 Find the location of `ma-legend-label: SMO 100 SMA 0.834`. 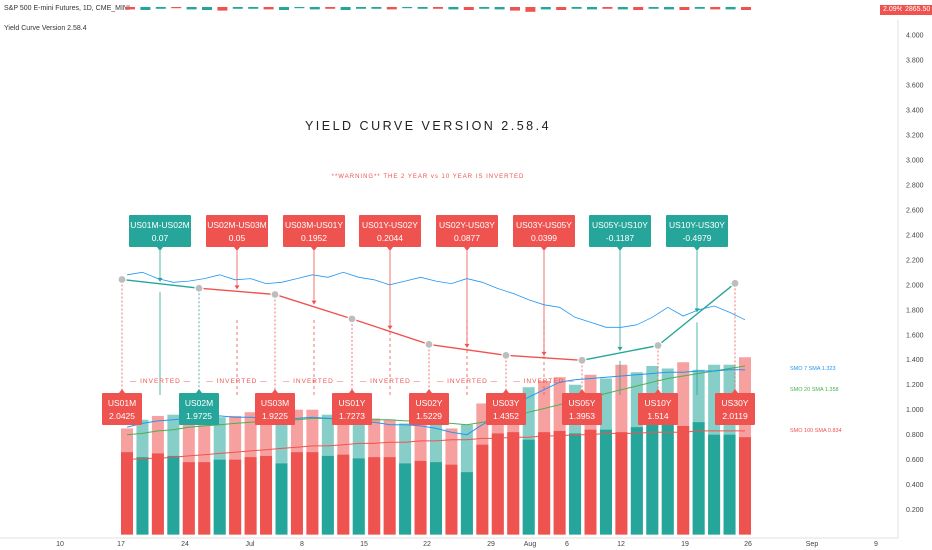

ma-legend-label: SMO 100 SMA 0.834 is located at coordinates (816, 431).